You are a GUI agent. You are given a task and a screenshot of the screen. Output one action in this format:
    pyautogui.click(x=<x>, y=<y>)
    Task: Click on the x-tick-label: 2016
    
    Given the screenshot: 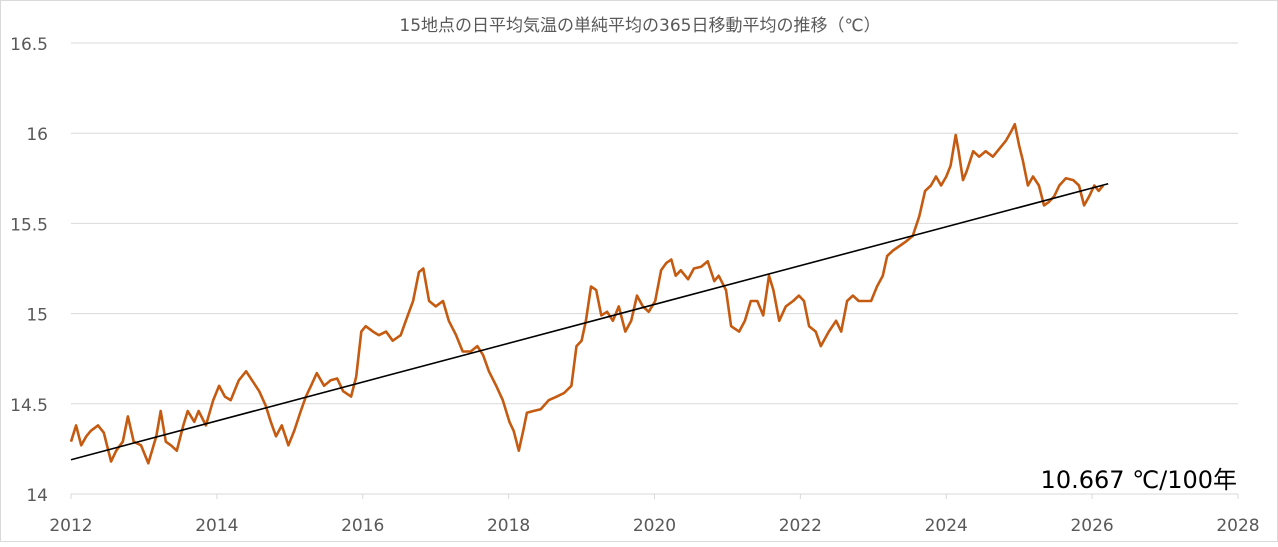 What is the action you would take?
    pyautogui.click(x=362, y=526)
    